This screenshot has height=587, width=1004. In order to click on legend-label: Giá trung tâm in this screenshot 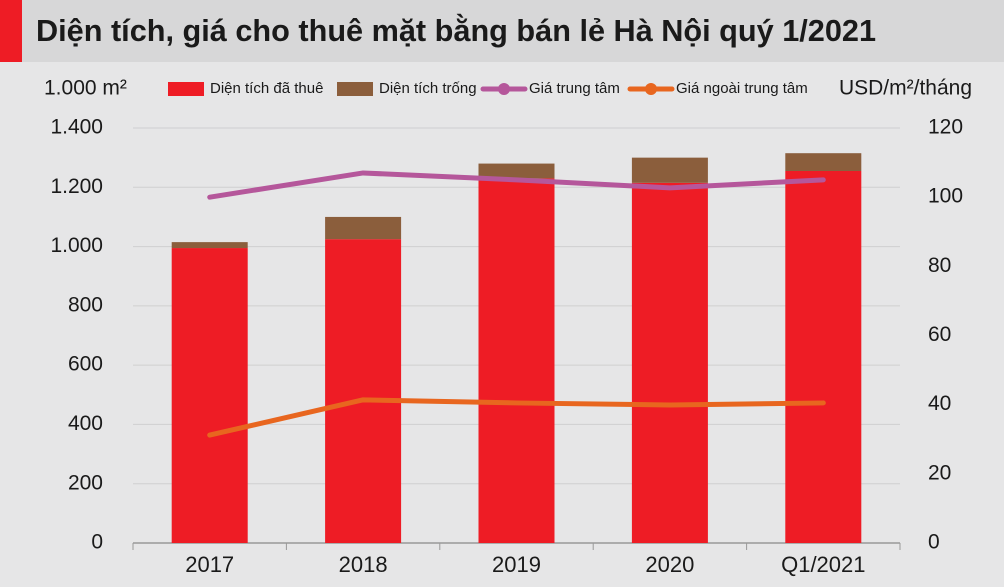, I will do `click(574, 88)`.